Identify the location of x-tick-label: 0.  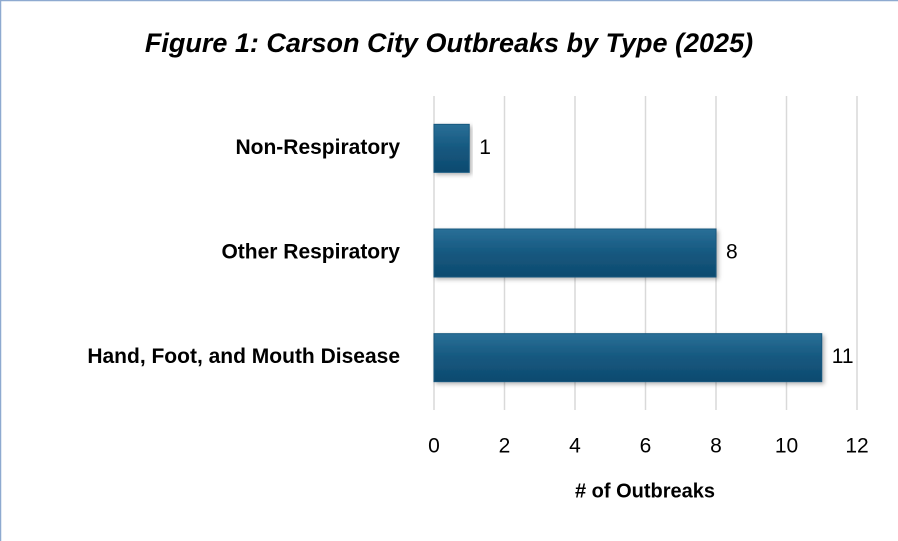
(434, 446).